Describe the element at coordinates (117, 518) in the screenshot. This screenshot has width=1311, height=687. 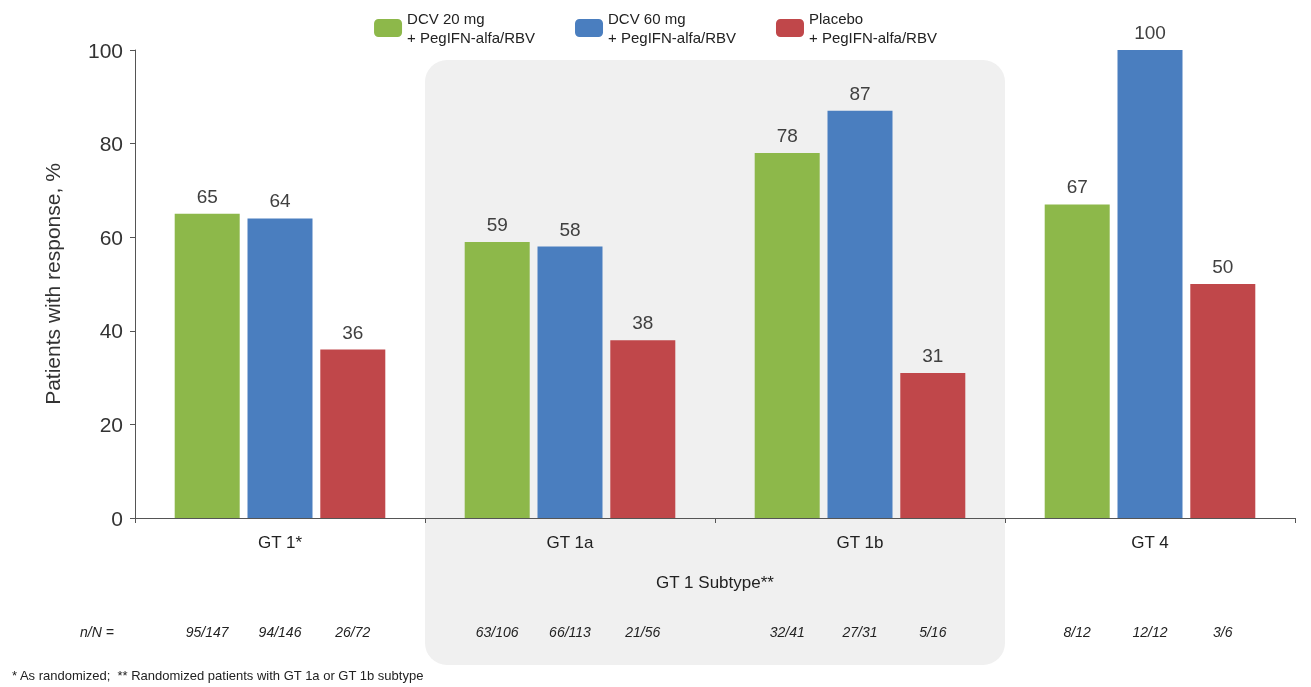
I see `y-tick-label: 0` at that location.